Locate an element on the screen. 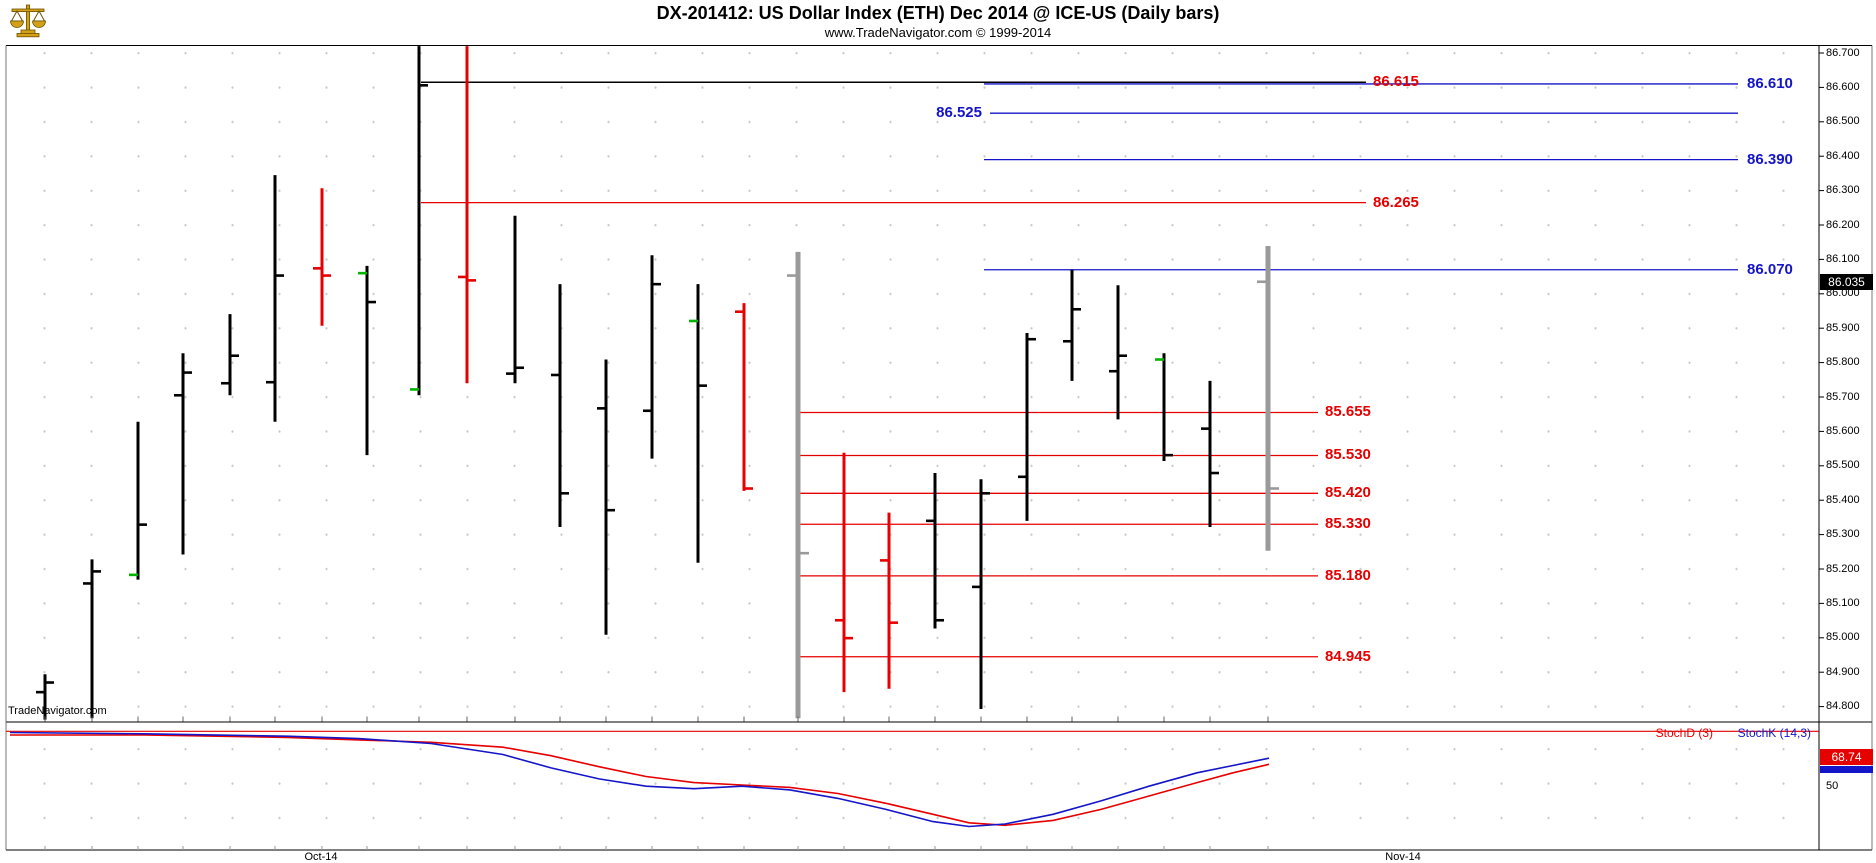 This screenshot has width=1876, height=863. stochd-line is located at coordinates (640, 780).